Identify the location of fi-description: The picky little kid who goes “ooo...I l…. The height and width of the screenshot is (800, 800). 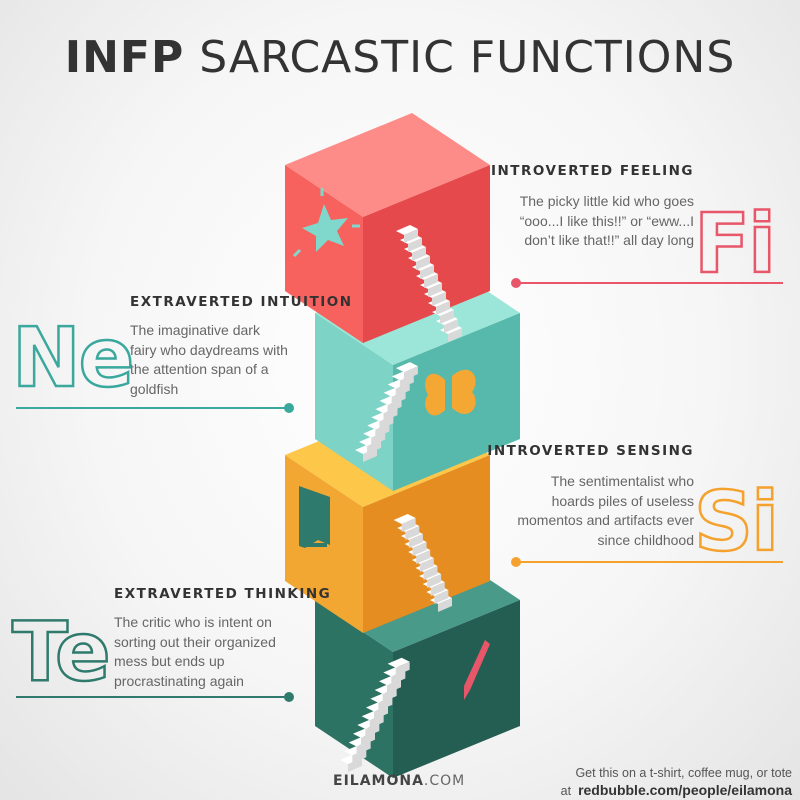
(606, 220).